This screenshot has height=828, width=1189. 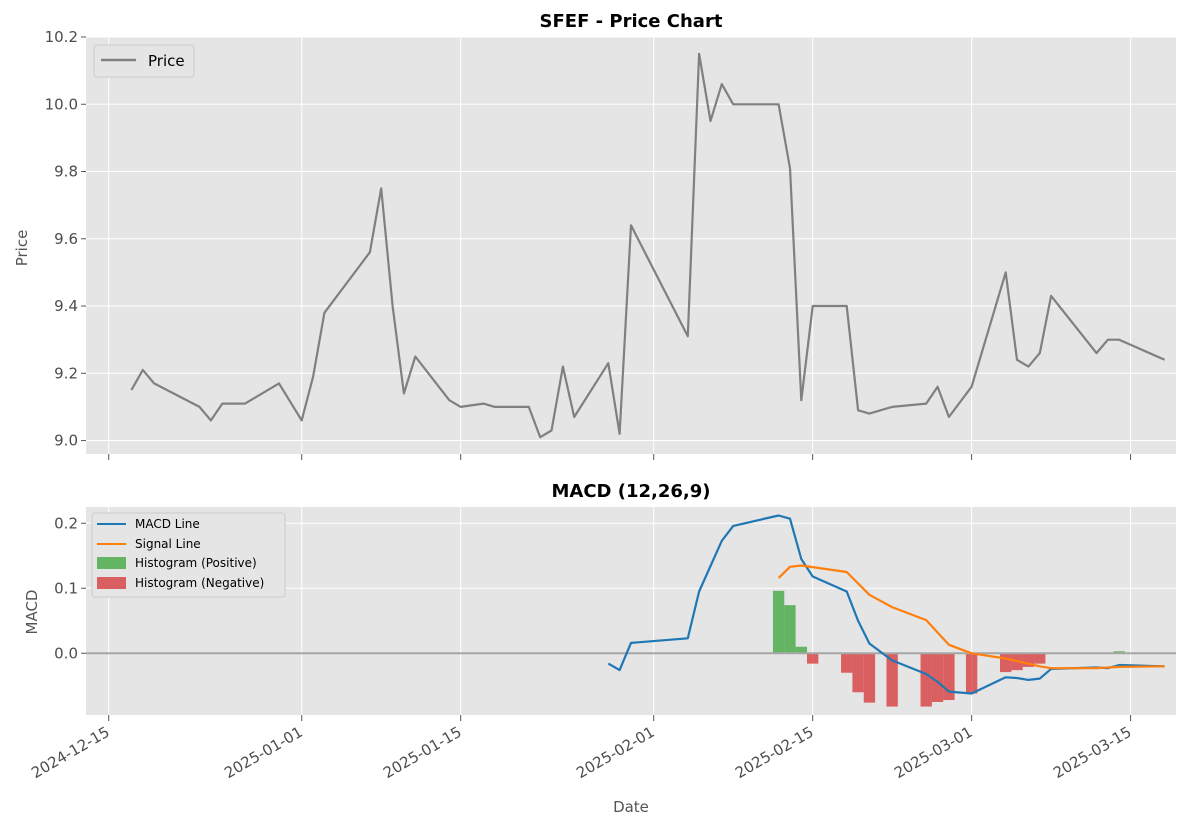 I want to click on macd-series, so click(x=886, y=604).